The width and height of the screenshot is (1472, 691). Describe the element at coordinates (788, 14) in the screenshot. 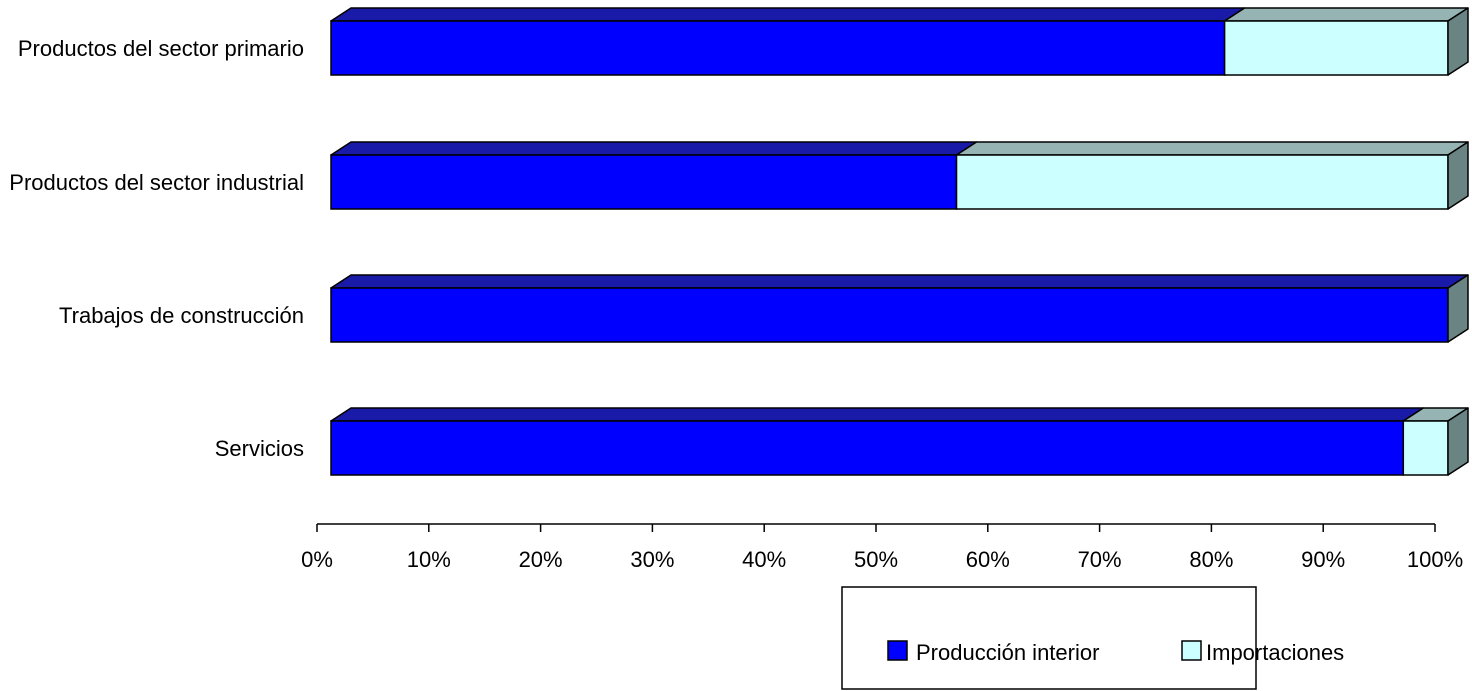

I see `bar-top-produccion-interior-productos-del-sector-primario` at that location.